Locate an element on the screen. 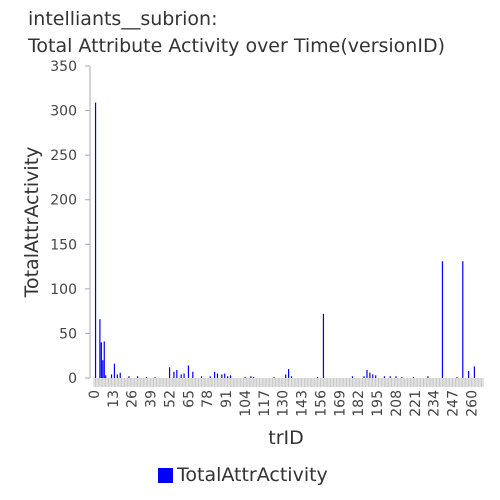 This screenshot has height=500, width=500. x-tick-label: 117 is located at coordinates (265, 403).